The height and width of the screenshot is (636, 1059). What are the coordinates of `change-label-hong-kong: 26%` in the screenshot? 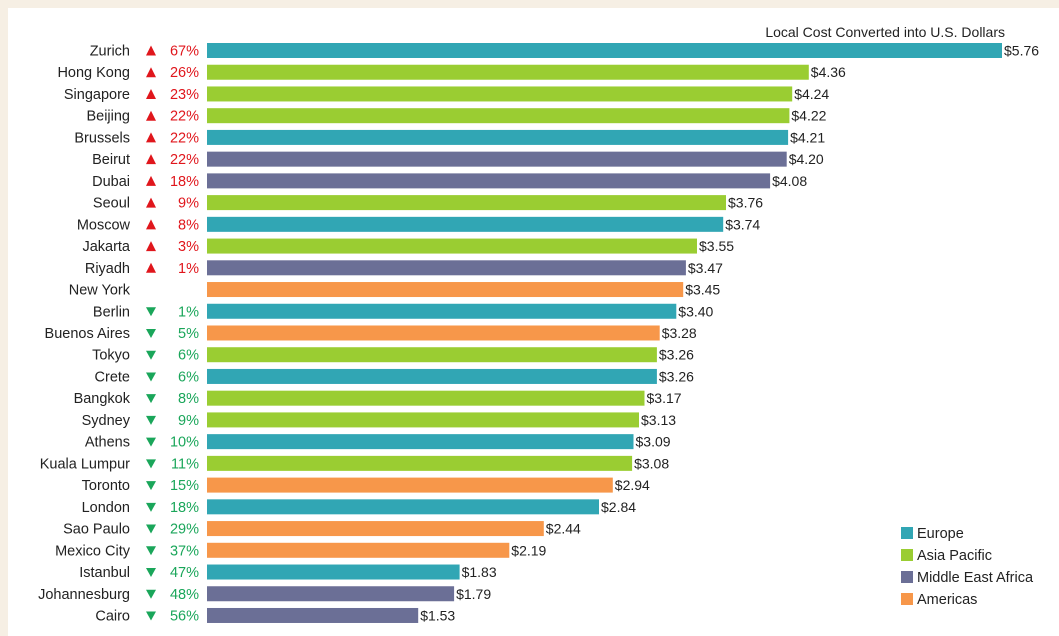 It's located at (184, 73).